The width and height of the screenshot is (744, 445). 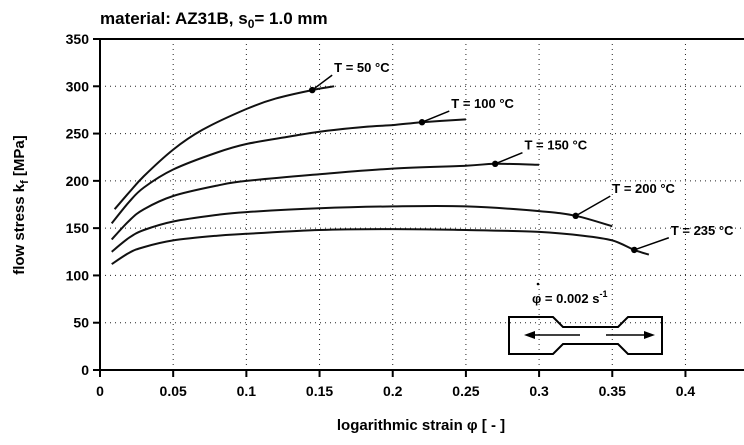 I want to click on series-label: T = 100 °C, so click(x=482, y=103).